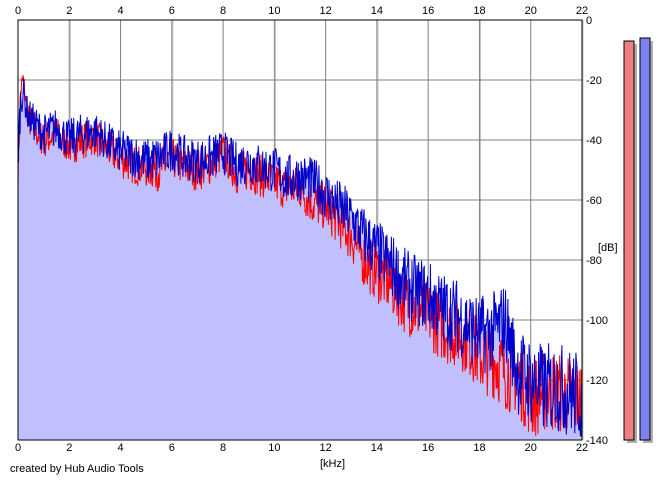  What do you see at coordinates (274, 11) in the screenshot?
I see `x-tick-label-top: 10` at bounding box center [274, 11].